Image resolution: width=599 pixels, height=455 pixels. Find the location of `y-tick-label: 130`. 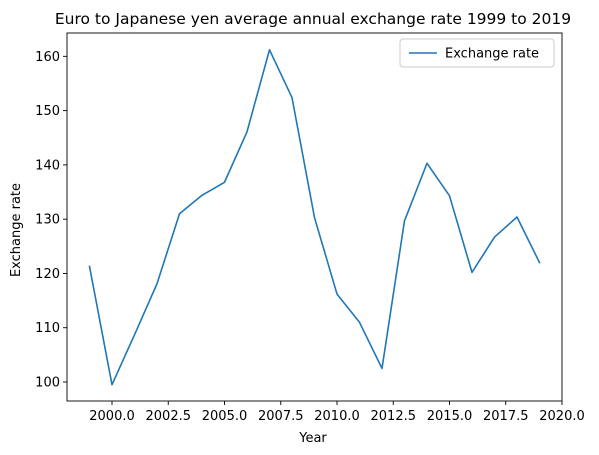

y-tick-label: 130 is located at coordinates (47, 220).